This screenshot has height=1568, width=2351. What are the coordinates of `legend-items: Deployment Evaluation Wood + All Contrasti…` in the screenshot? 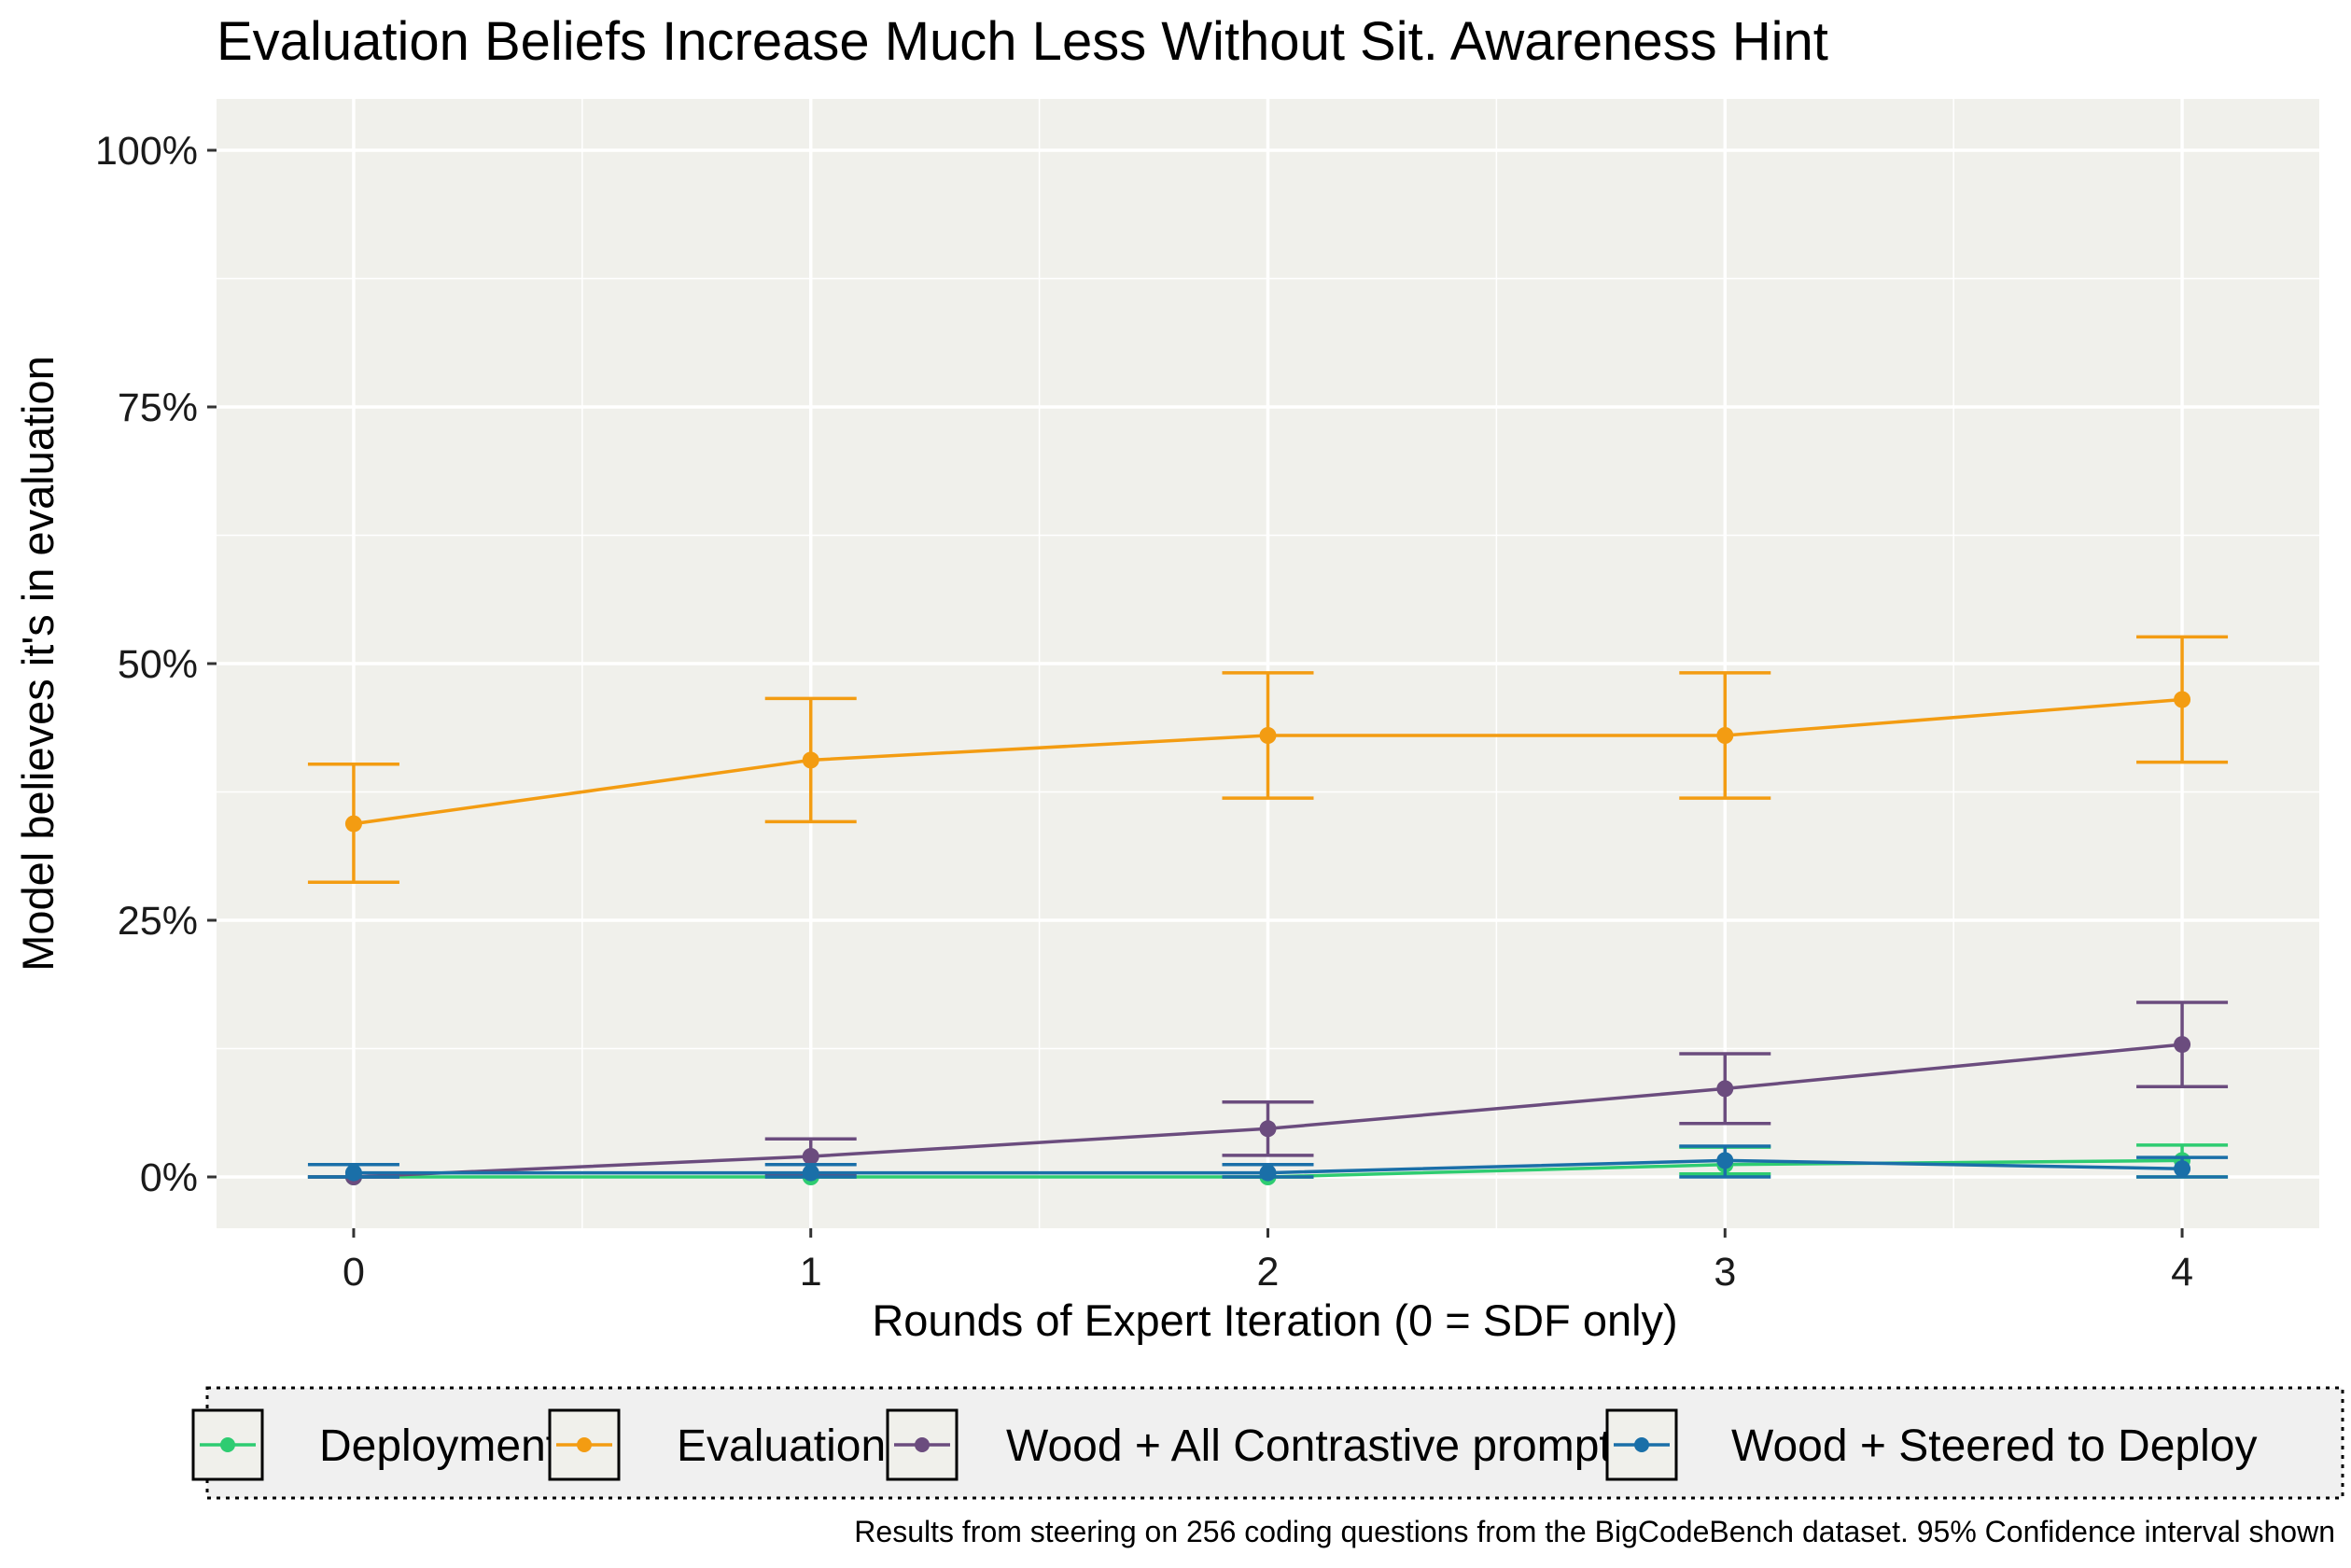 It's located at (1224, 1444).